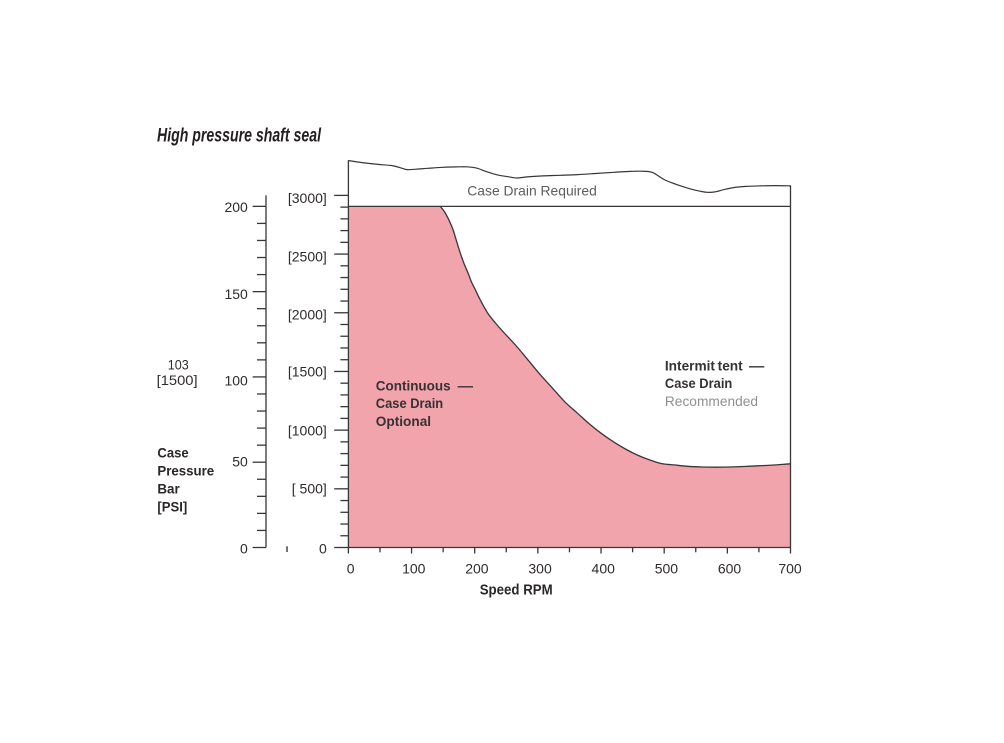  Describe the element at coordinates (307, 256) in the screenshot. I see `svg-text: [2500]` at that location.